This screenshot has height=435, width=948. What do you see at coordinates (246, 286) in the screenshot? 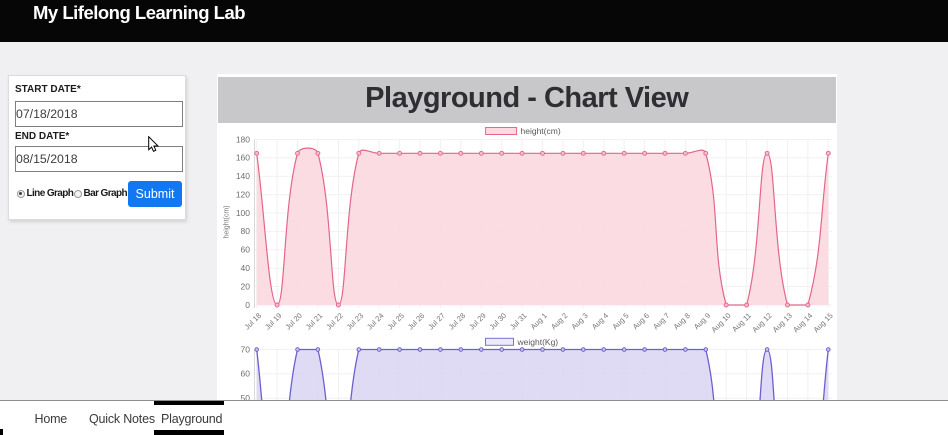
I see `svg-text: 20` at bounding box center [246, 286].